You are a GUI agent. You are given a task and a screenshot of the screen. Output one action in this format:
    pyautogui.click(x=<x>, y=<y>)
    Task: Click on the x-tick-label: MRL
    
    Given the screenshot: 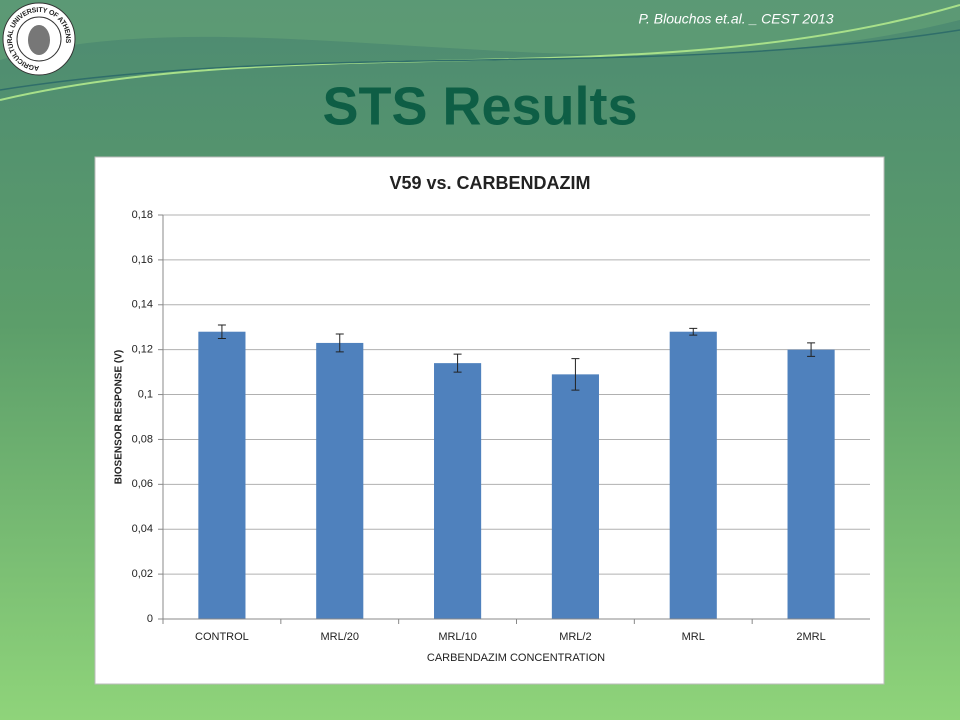 What is the action you would take?
    pyautogui.click(x=693, y=637)
    